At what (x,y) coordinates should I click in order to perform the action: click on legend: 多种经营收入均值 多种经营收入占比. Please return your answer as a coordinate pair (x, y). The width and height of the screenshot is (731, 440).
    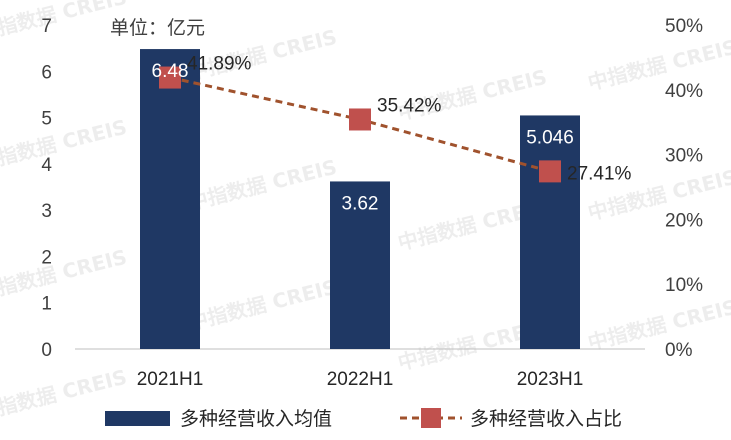
    Looking at the image, I should click on (363, 419).